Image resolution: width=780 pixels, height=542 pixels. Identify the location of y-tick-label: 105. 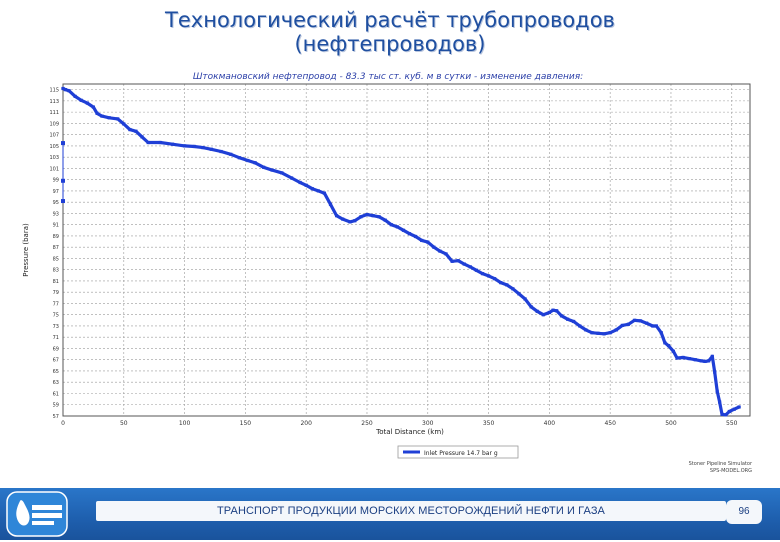
(54, 147).